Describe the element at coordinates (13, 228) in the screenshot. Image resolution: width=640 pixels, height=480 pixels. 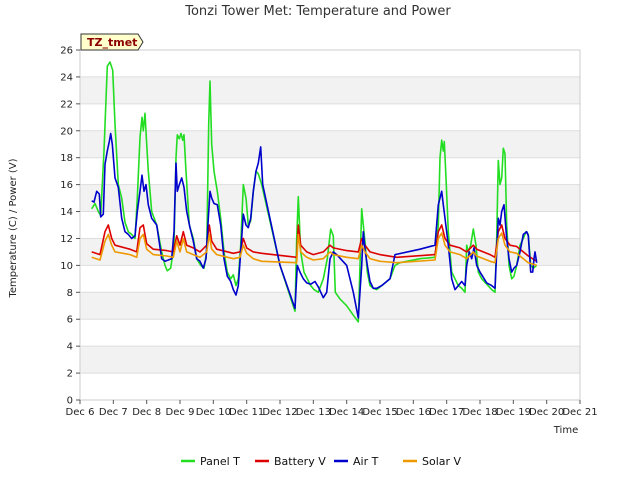
I see `y-axis-label: Temperature (C) / Power (V)` at that location.